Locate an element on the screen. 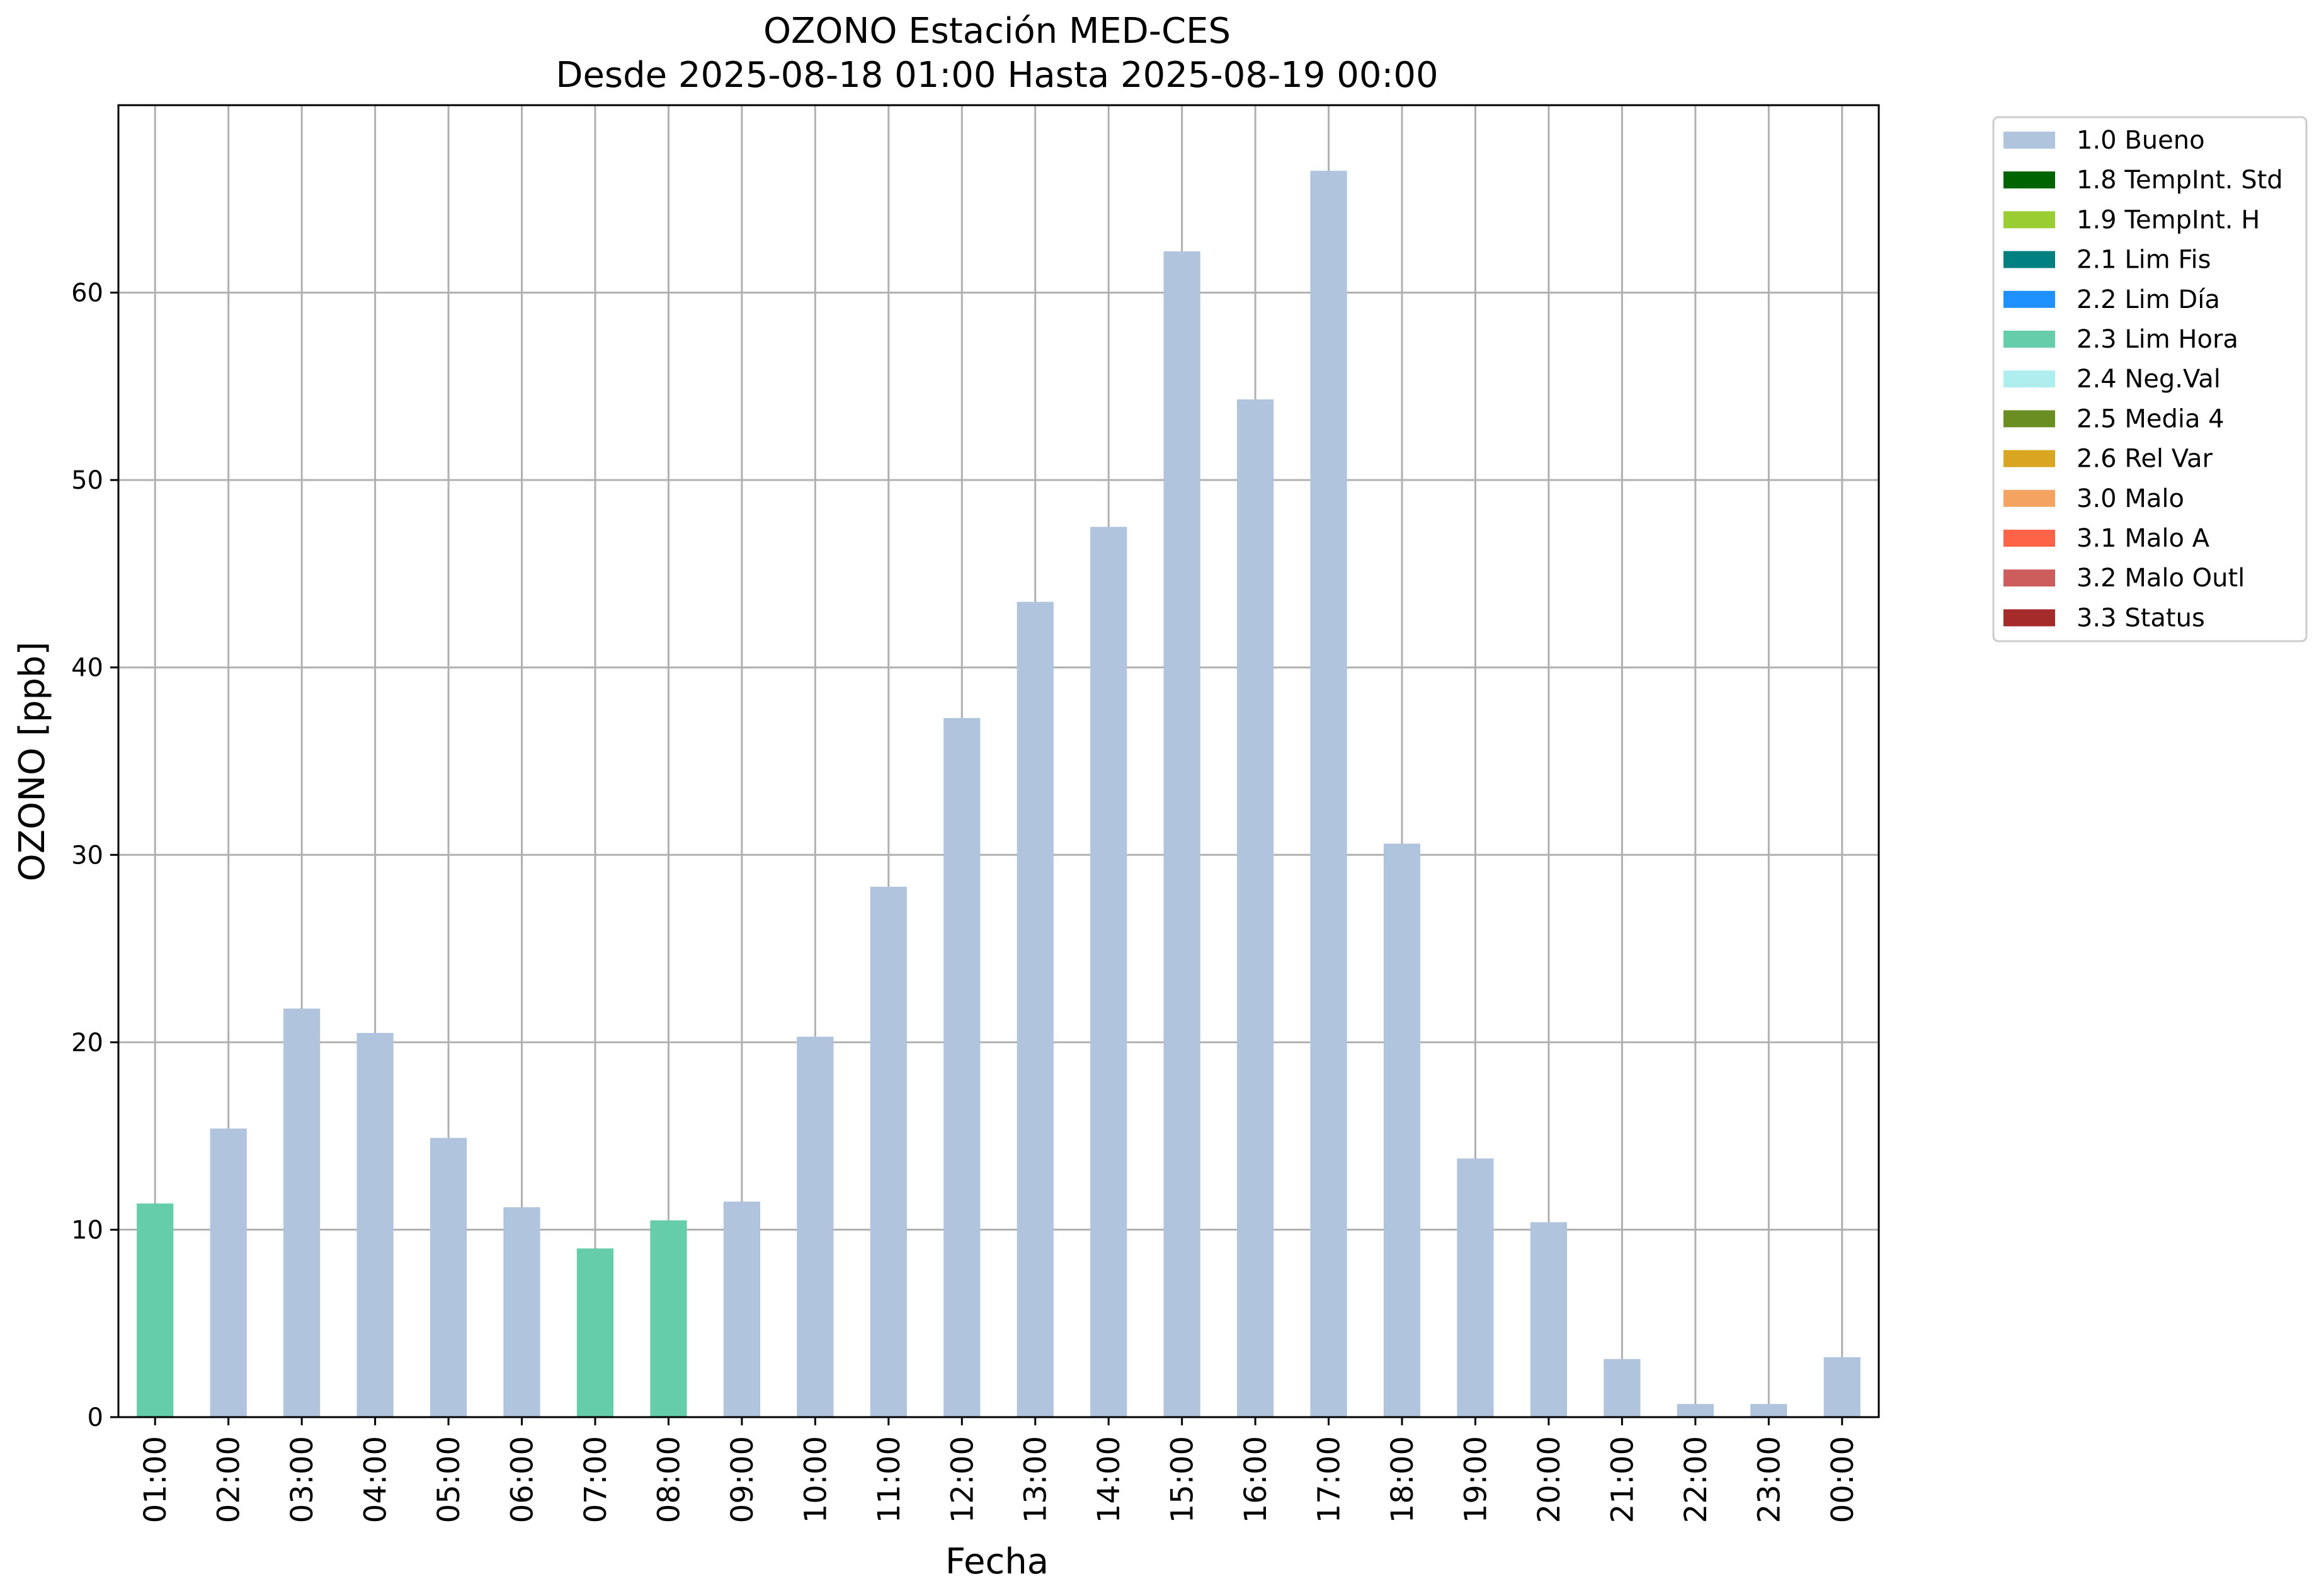  x-tick-label: 10:00 is located at coordinates (815, 1479).